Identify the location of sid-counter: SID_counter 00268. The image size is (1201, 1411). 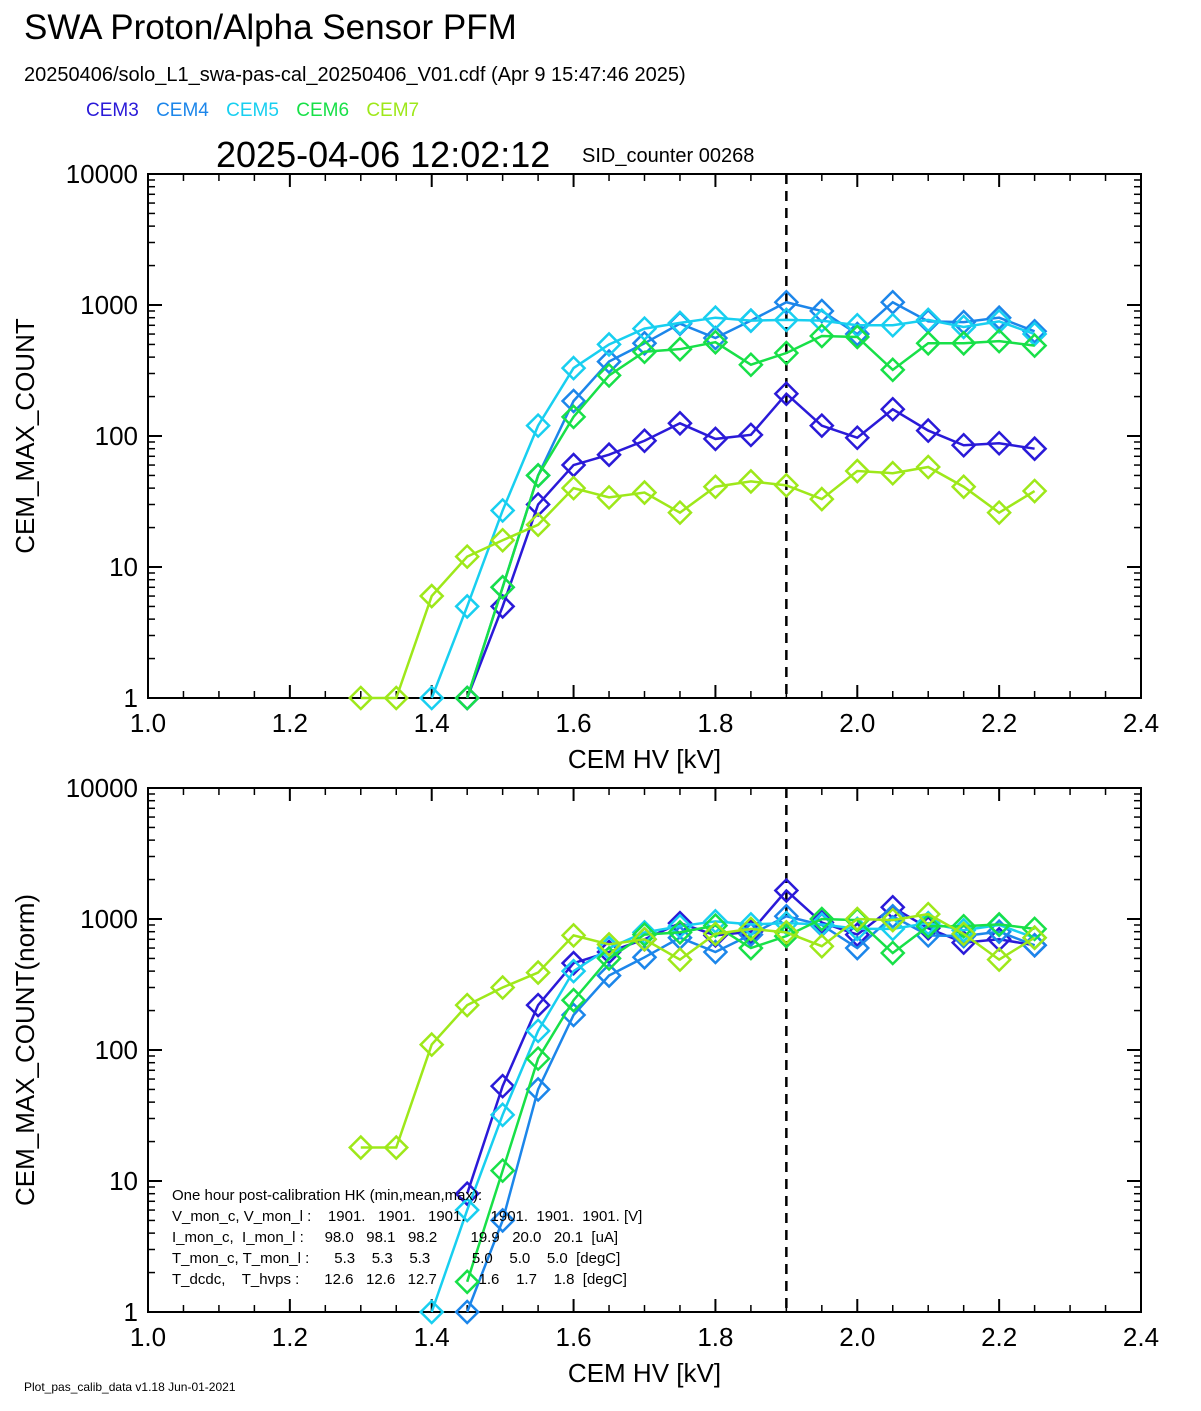
(668, 156).